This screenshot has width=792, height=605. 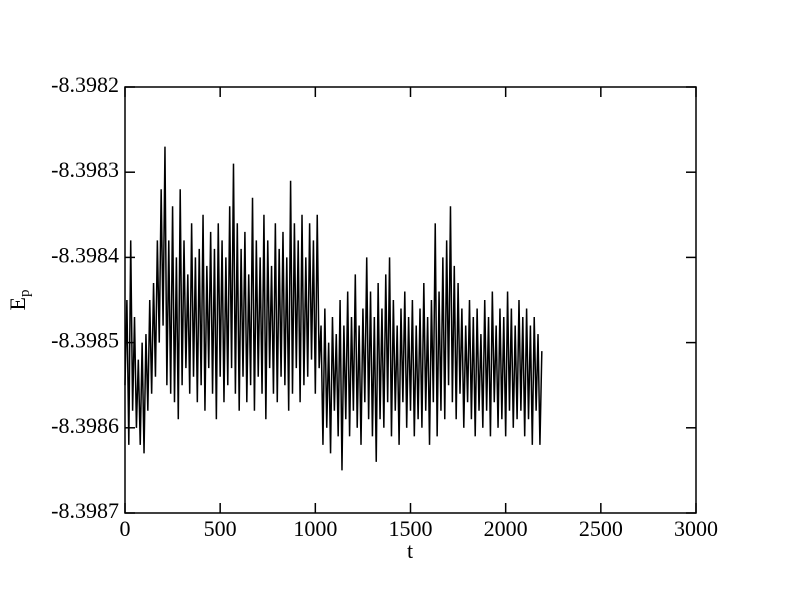 I want to click on y-axis-label: Ep, so click(x=19, y=300).